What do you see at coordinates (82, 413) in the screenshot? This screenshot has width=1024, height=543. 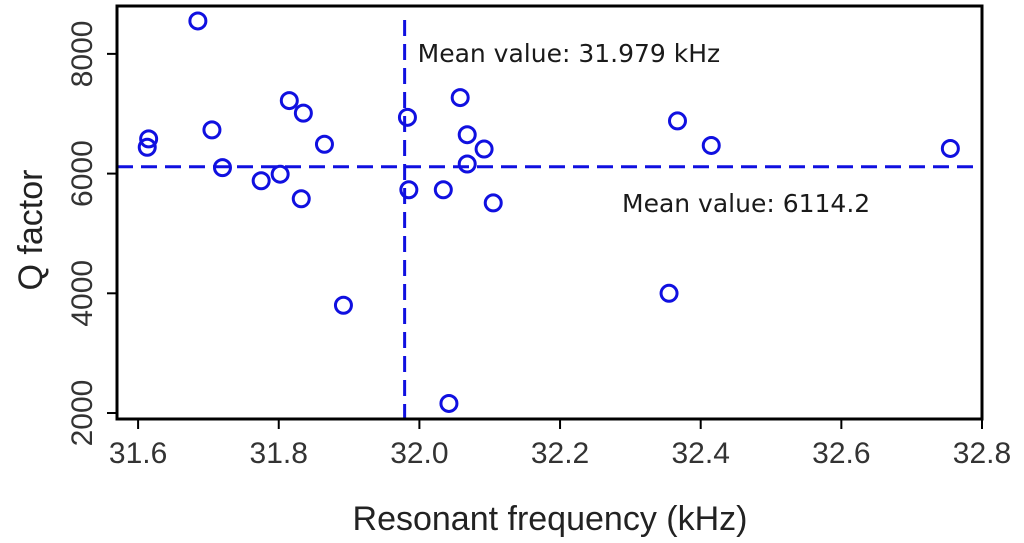 I see `y-tick-label-0: 2000` at bounding box center [82, 413].